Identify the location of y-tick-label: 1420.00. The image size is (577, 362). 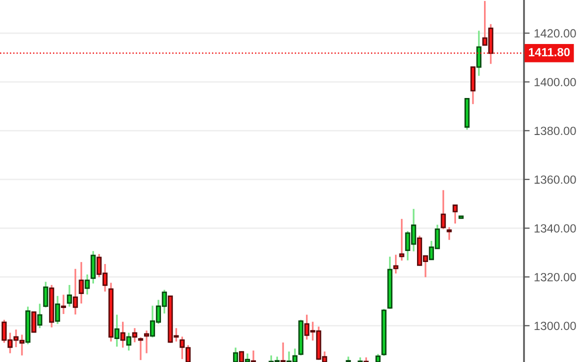
(555, 33).